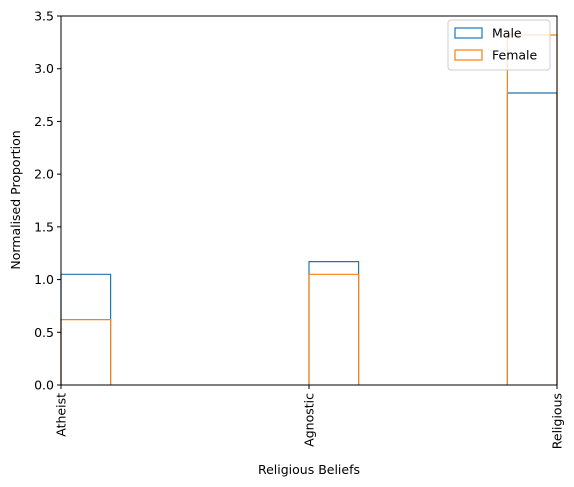 Image resolution: width=574 pixels, height=487 pixels. I want to click on bar-male-agnostic, so click(334, 323).